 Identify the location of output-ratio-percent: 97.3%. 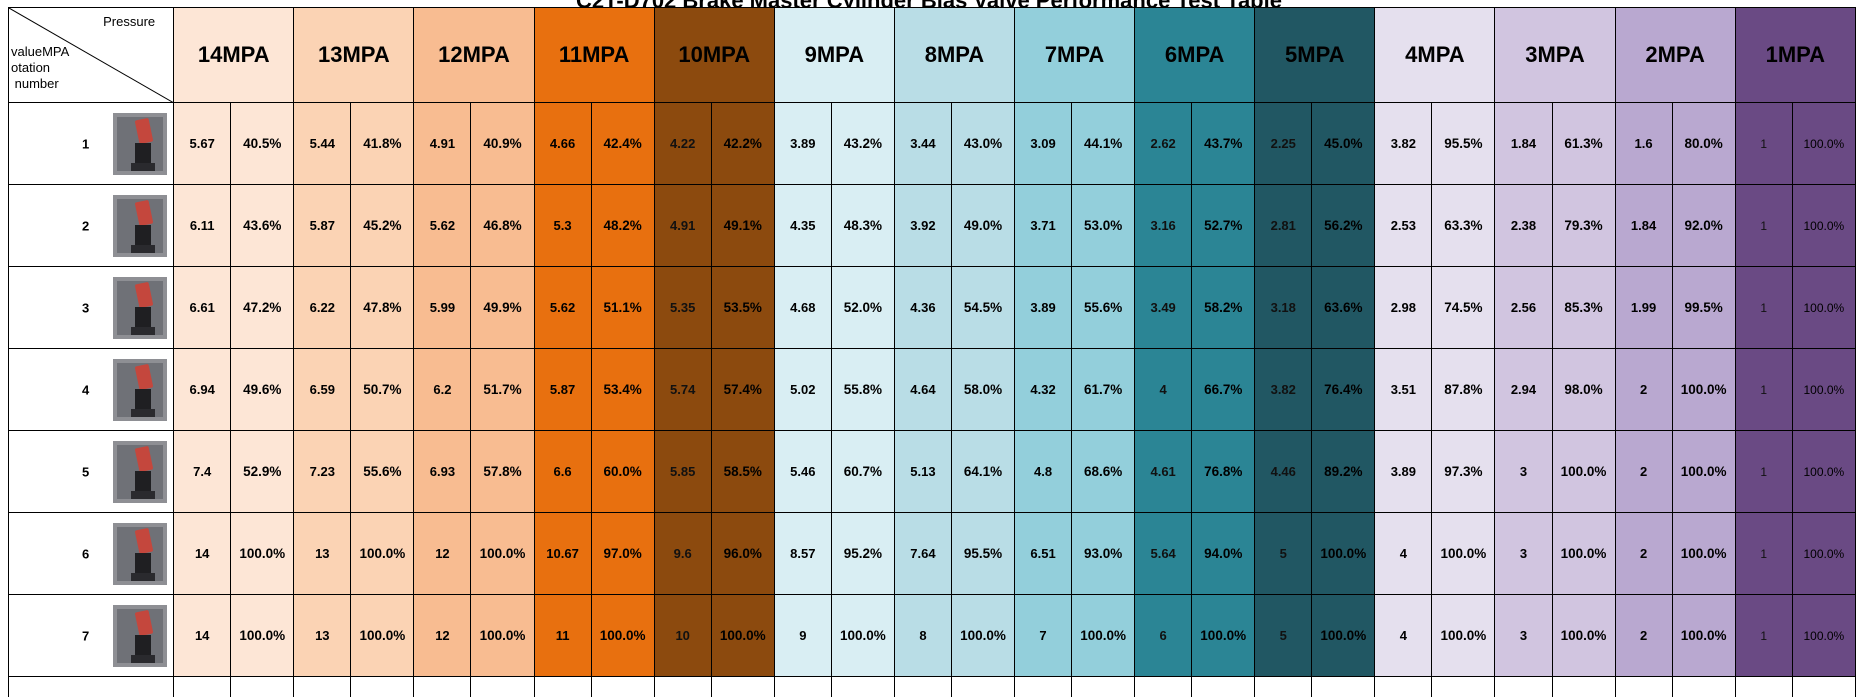
(1463, 471).